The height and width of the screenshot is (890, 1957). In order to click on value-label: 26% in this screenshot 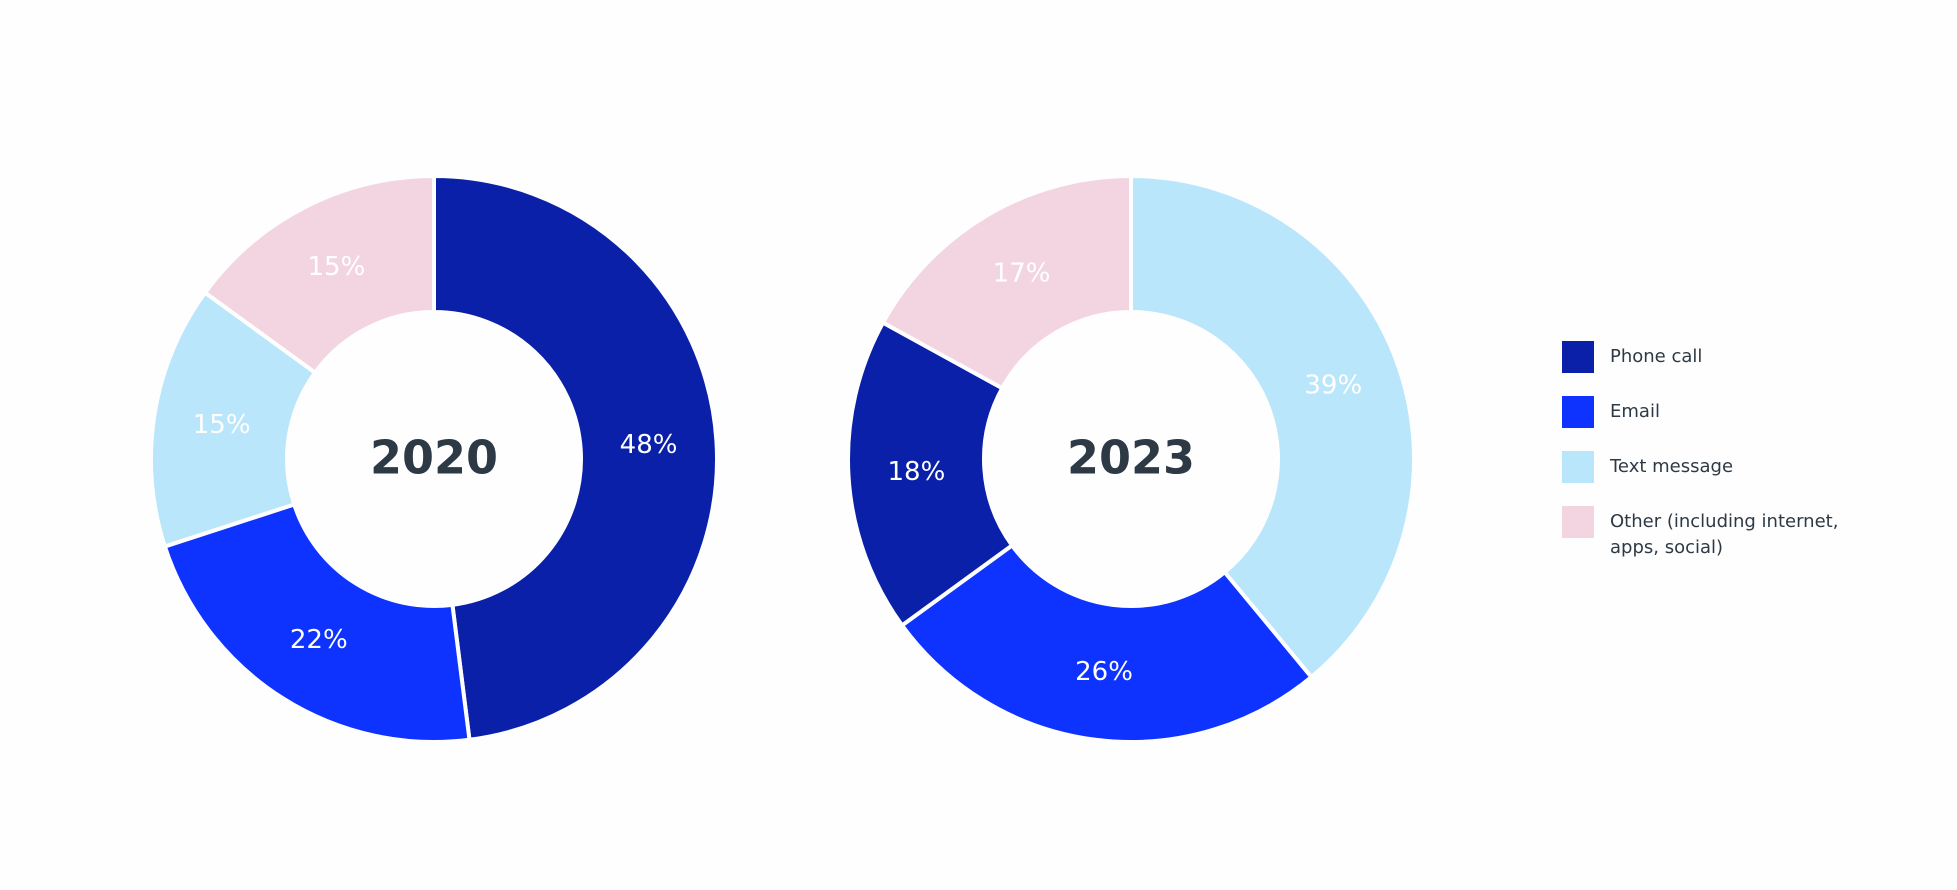, I will do `click(1104, 672)`.